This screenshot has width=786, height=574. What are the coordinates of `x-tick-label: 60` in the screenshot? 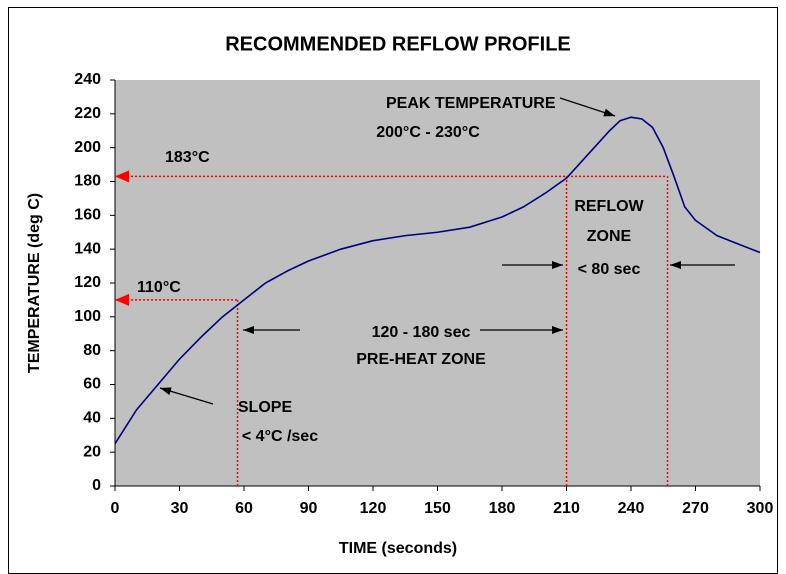 It's located at (244, 508).